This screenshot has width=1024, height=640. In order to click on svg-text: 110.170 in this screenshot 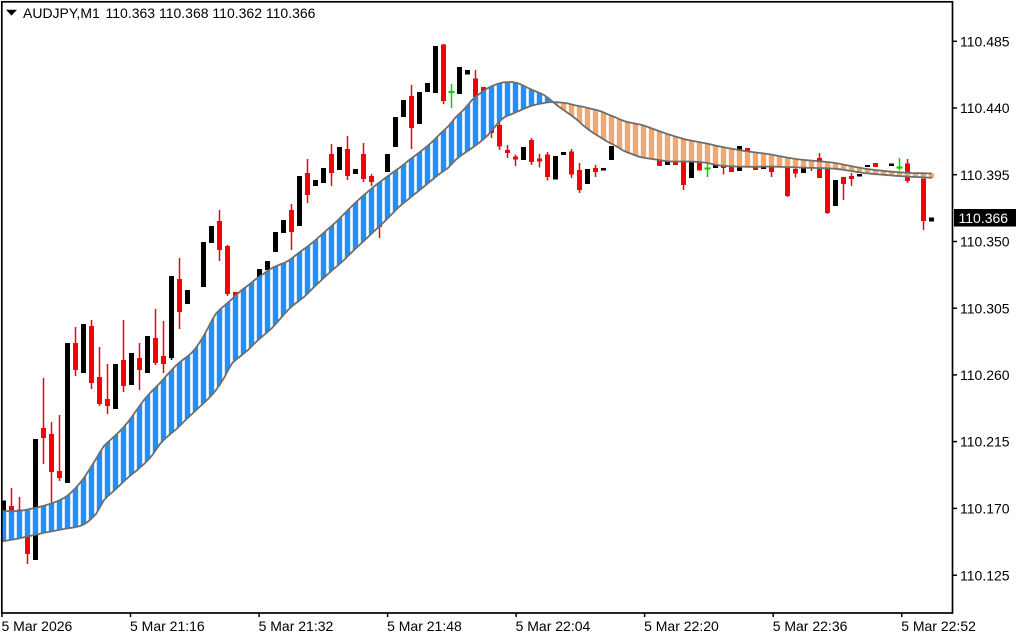, I will do `click(985, 509)`.